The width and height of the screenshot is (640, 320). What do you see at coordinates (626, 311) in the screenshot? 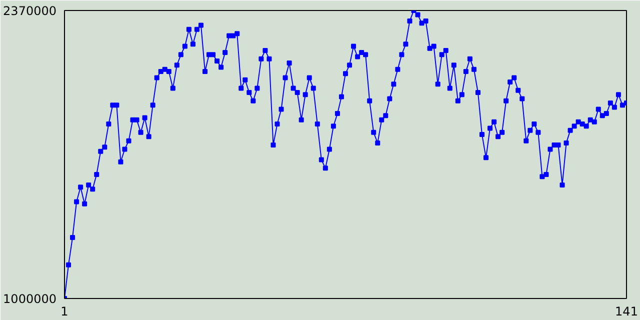
I see `x-tick-label: 141` at bounding box center [626, 311].